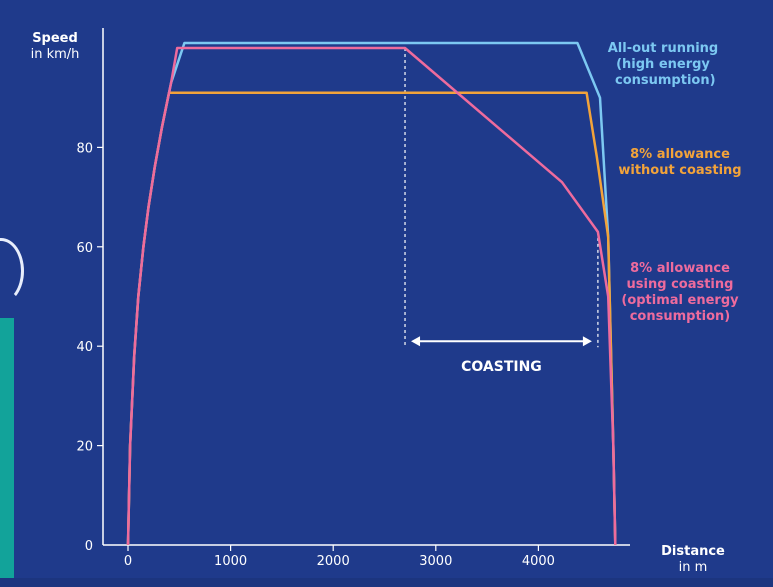 The width and height of the screenshot is (773, 587). Describe the element at coordinates (84, 248) in the screenshot. I see `y-tick-label: 60` at that location.